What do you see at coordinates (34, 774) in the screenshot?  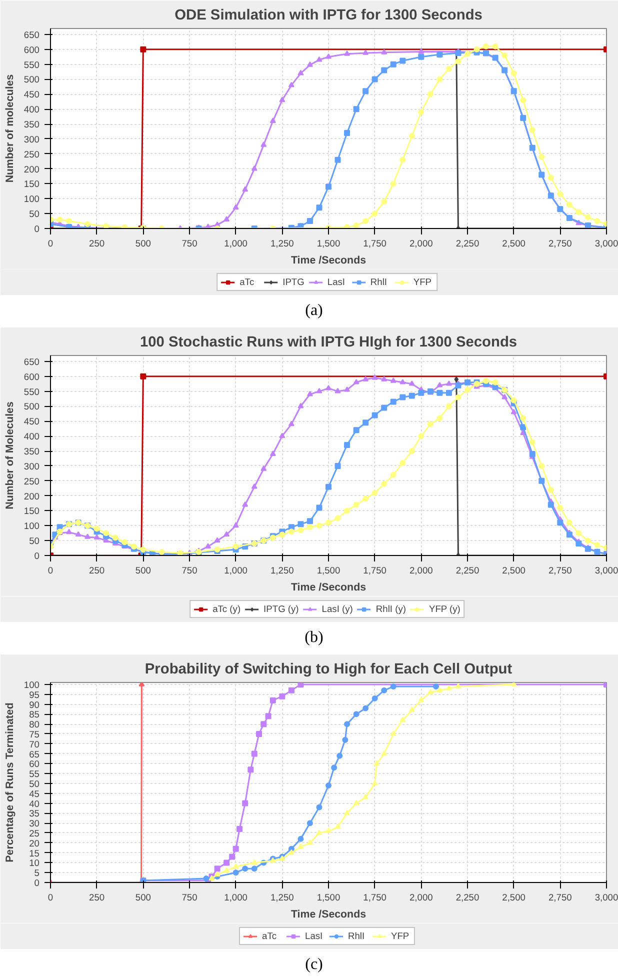 I see `y-tick-label: 55` at bounding box center [34, 774].